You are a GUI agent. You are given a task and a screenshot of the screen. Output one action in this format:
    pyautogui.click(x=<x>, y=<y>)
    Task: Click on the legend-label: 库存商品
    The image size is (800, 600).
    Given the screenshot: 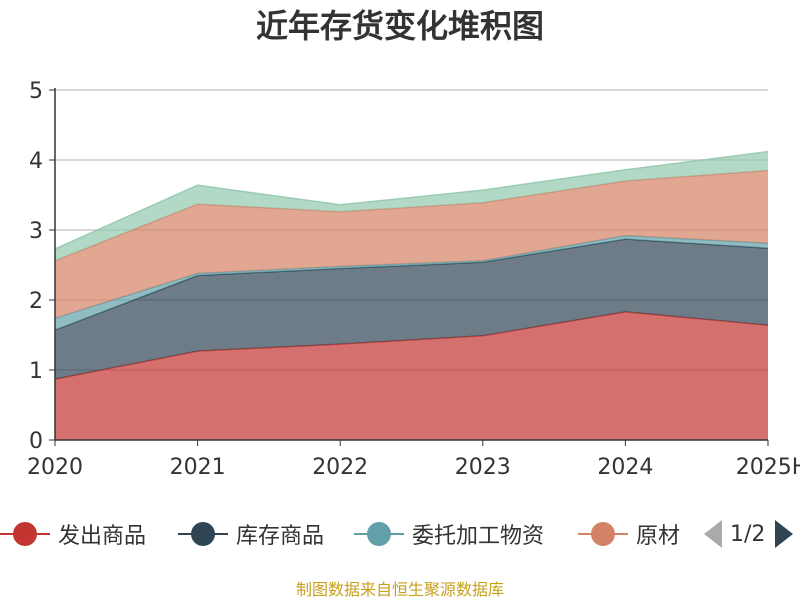 What is the action you would take?
    pyautogui.click(x=280, y=536)
    